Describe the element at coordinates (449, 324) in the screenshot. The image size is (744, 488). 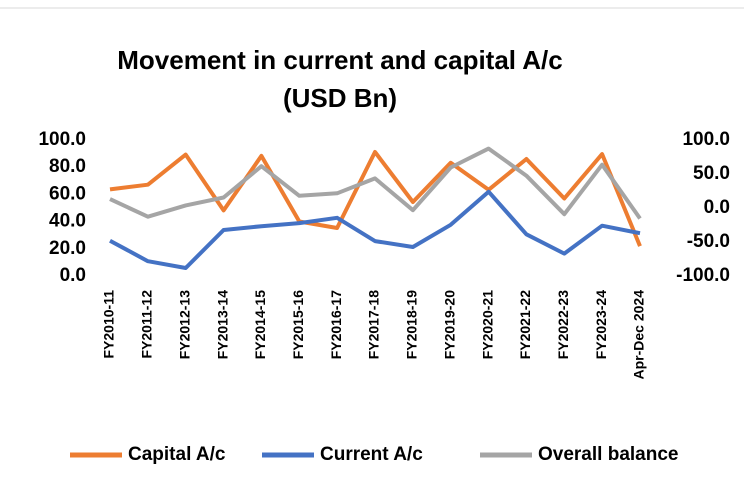
I see `x-tick-label: FY2019-20` at that location.